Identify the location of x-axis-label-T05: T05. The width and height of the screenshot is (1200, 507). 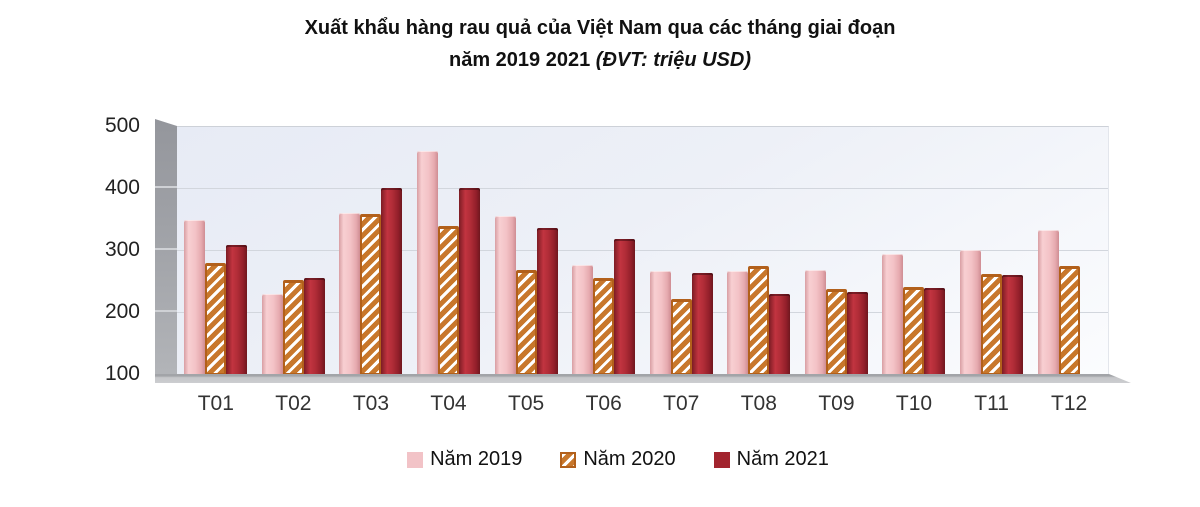
(526, 403).